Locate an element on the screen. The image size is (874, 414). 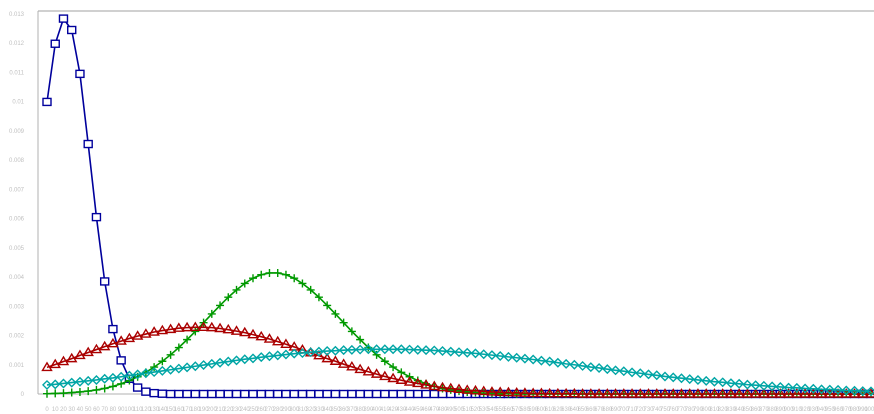
x-tick-label: 190 is located at coordinates (204, 410).